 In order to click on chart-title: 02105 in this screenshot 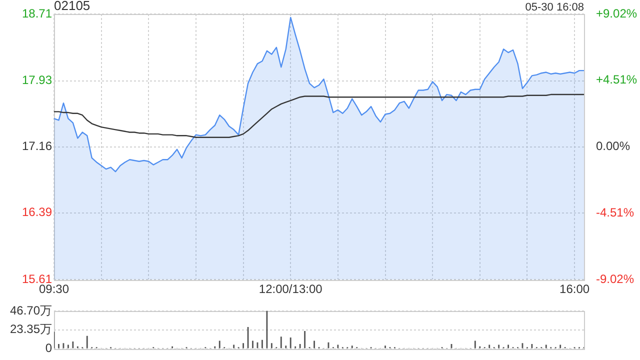, I will do `click(72, 7)`.